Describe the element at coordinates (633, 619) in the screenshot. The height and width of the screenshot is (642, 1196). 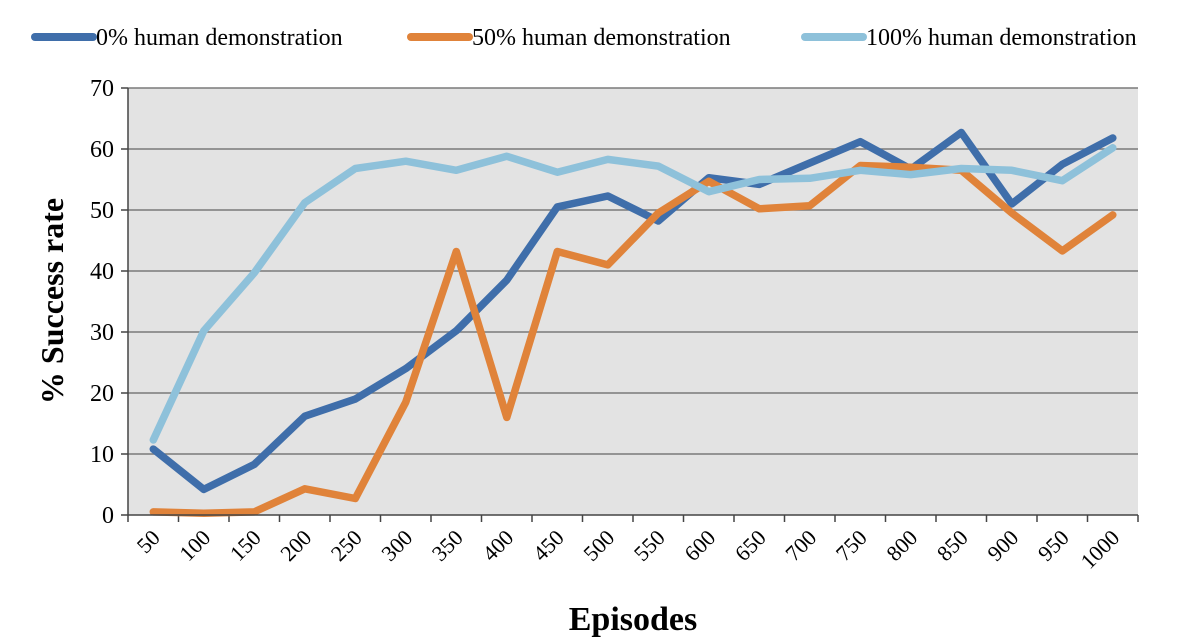
I see `x-axis-label: Episodes` at that location.